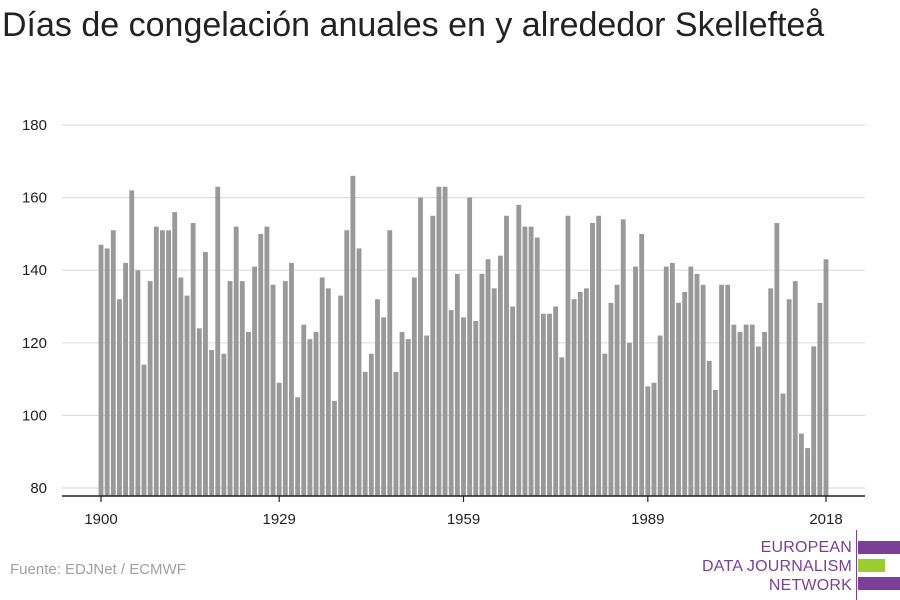  I want to click on bar-1909, so click(156, 361).